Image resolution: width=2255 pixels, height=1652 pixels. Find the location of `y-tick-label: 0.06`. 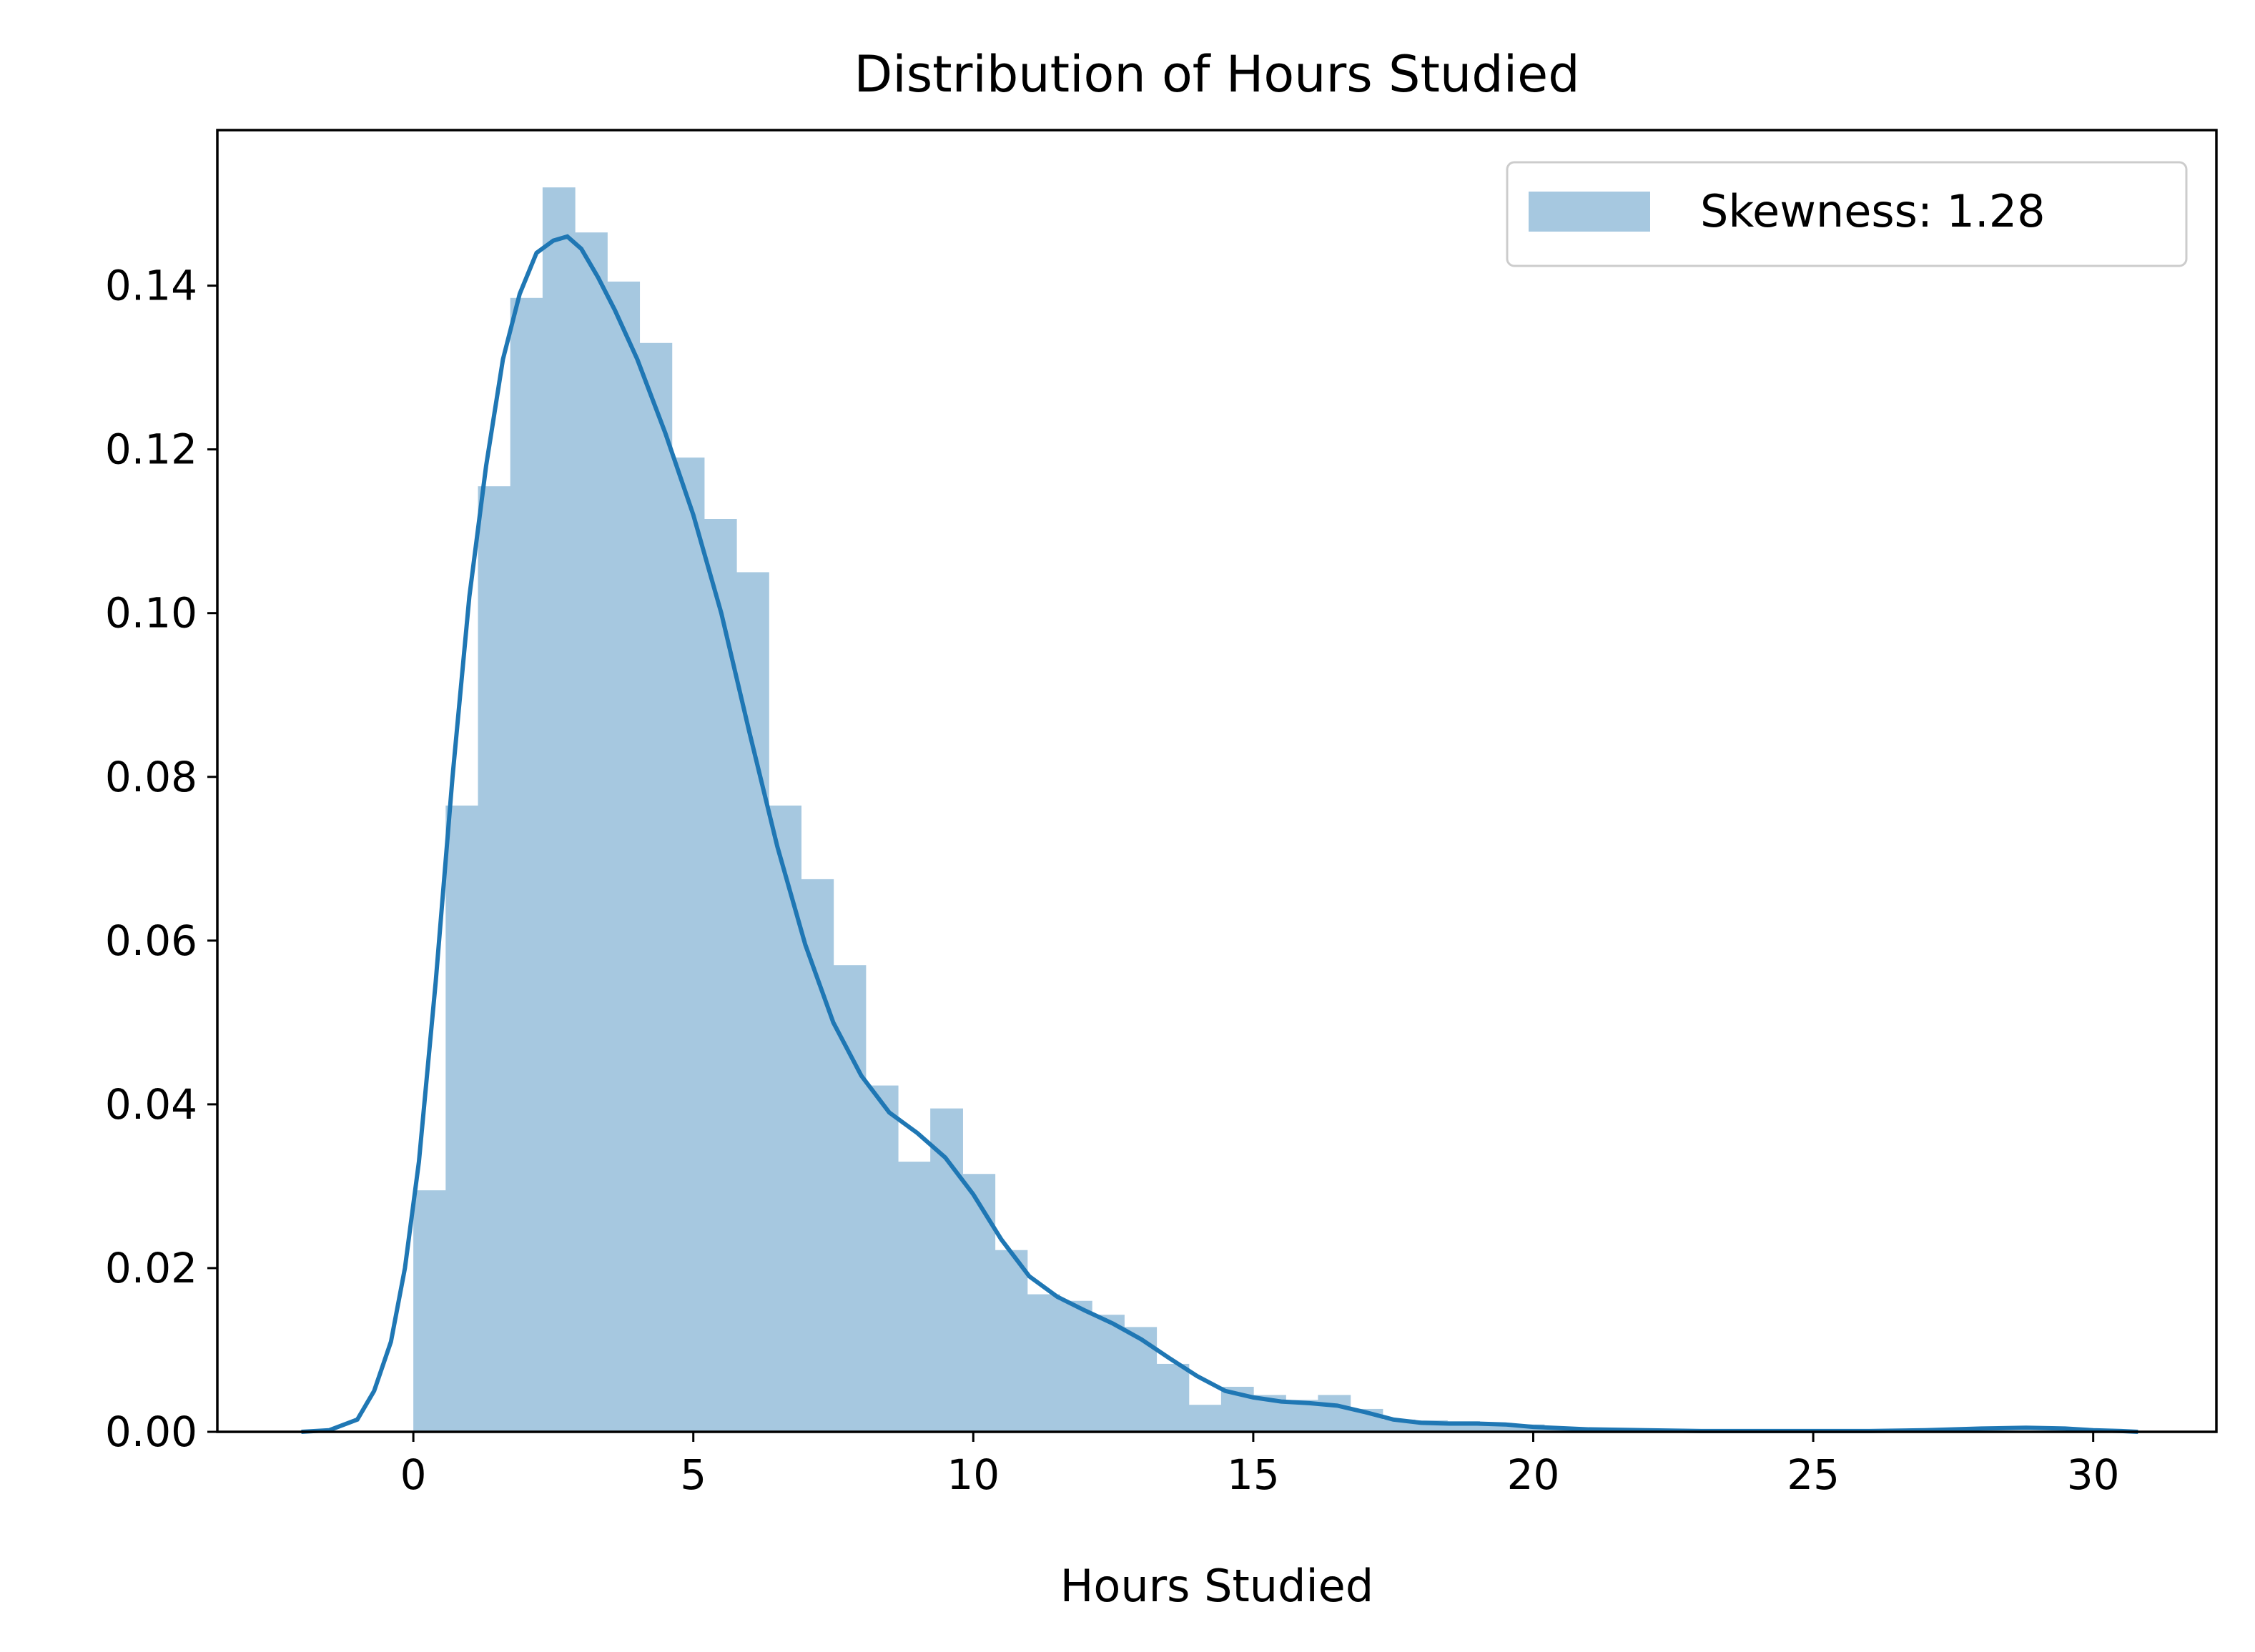

y-tick-label: 0.06 is located at coordinates (151, 941).